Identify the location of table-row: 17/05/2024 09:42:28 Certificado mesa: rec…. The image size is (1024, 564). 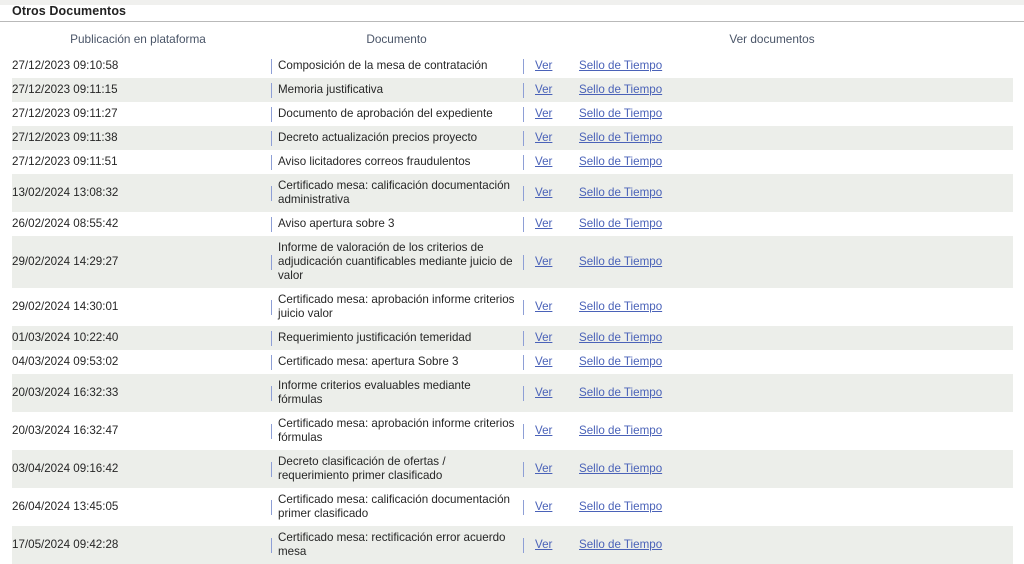
(513, 545).